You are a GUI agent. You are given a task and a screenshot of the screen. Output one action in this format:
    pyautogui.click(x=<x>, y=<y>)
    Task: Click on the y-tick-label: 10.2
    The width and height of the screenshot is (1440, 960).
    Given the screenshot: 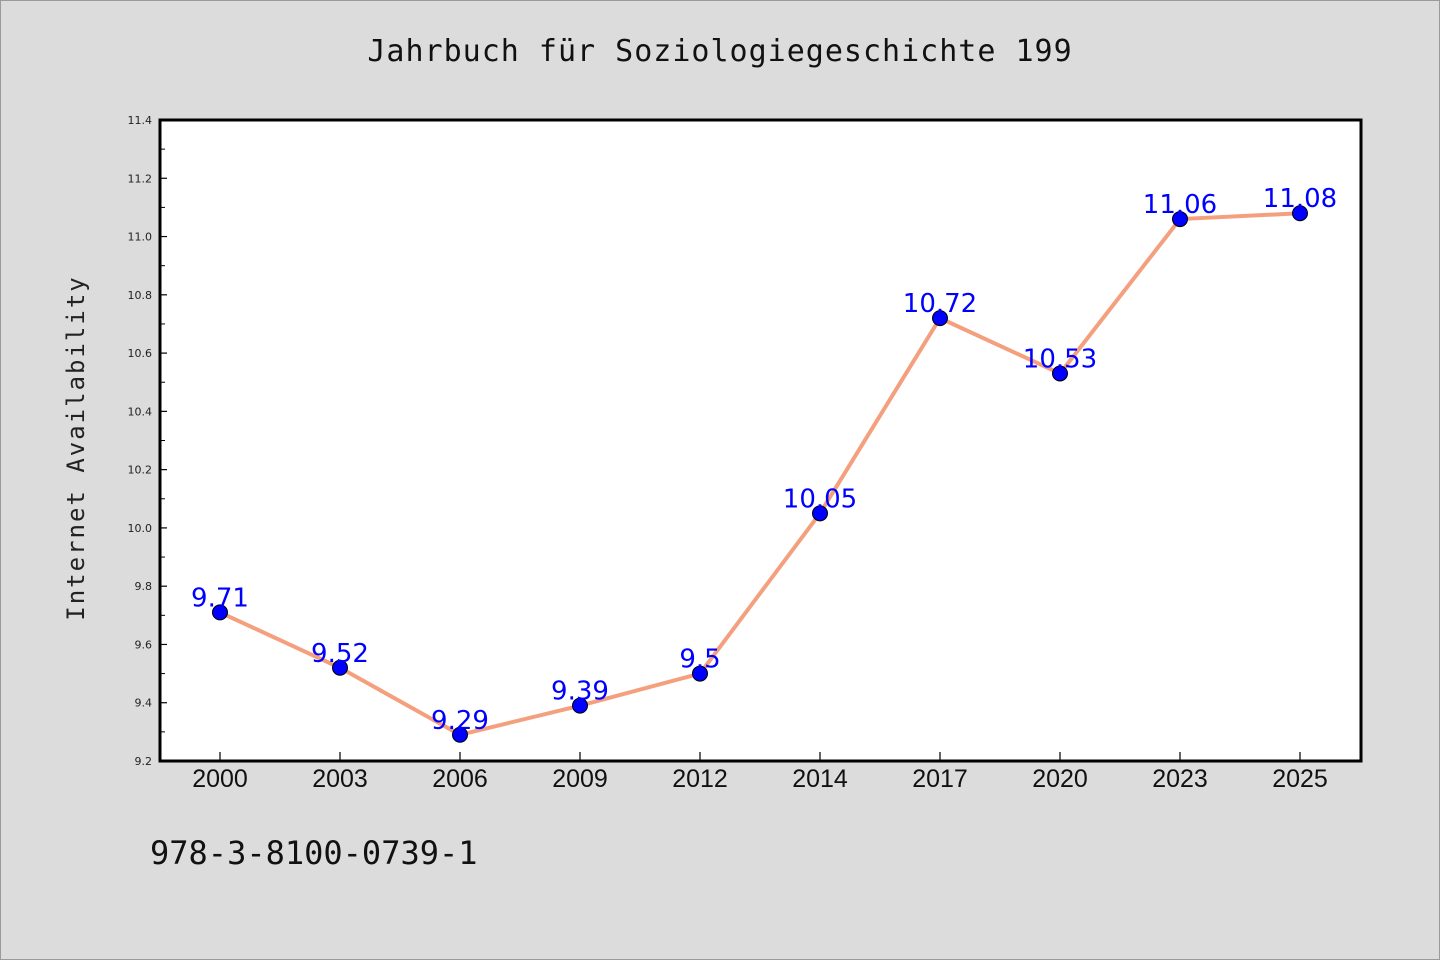 What is the action you would take?
    pyautogui.click(x=140, y=470)
    